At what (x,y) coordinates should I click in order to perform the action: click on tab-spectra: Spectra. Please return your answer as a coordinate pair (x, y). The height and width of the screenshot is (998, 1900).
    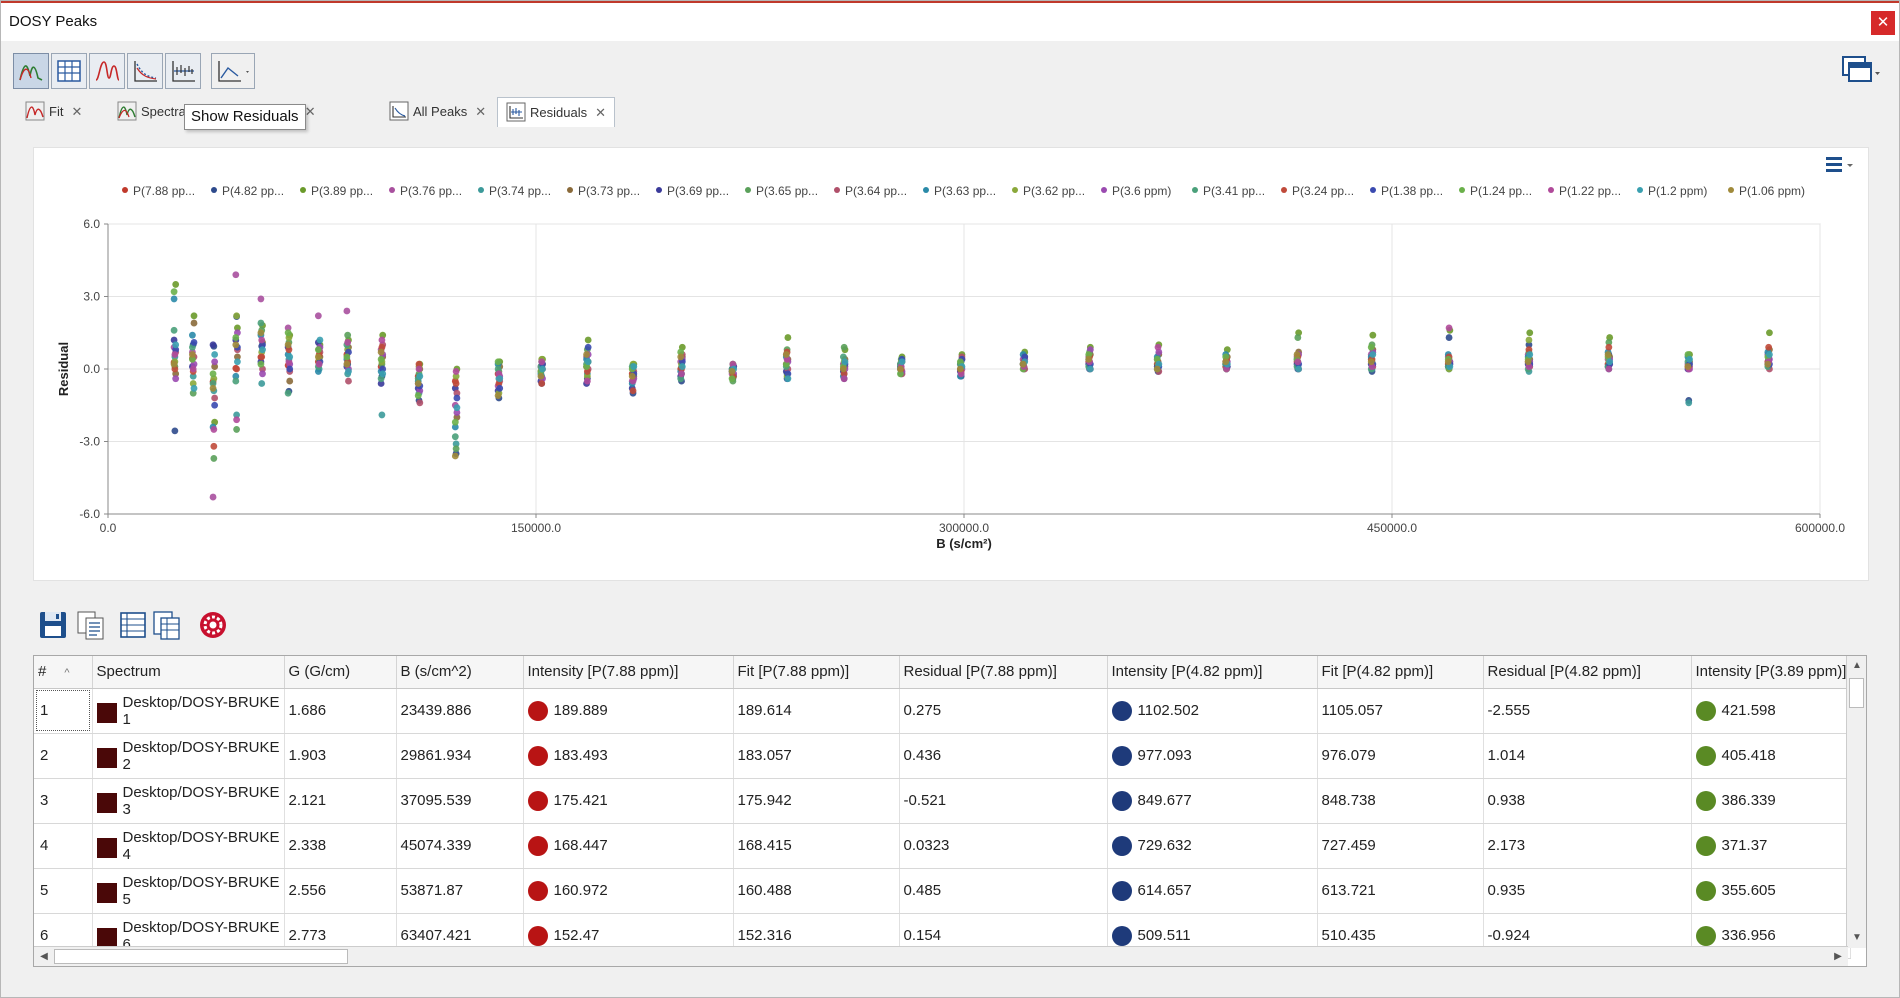
    Looking at the image, I should click on (151, 112).